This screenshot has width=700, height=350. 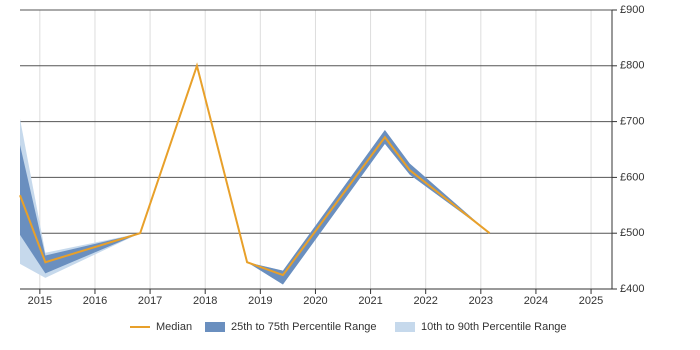 What do you see at coordinates (632, 177) in the screenshot?
I see `y-tick-label: £600` at bounding box center [632, 177].